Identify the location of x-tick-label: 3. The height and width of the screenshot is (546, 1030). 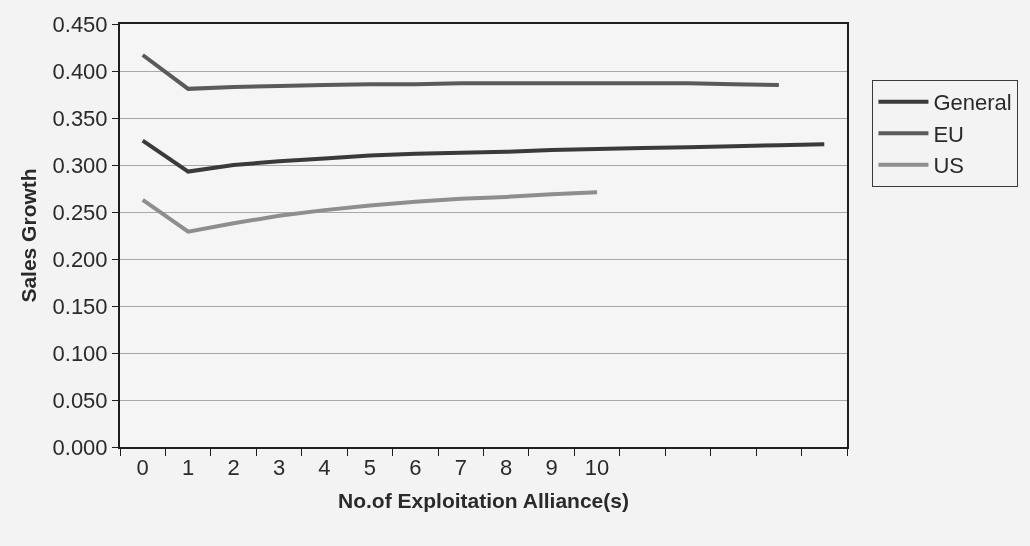
(279, 468).